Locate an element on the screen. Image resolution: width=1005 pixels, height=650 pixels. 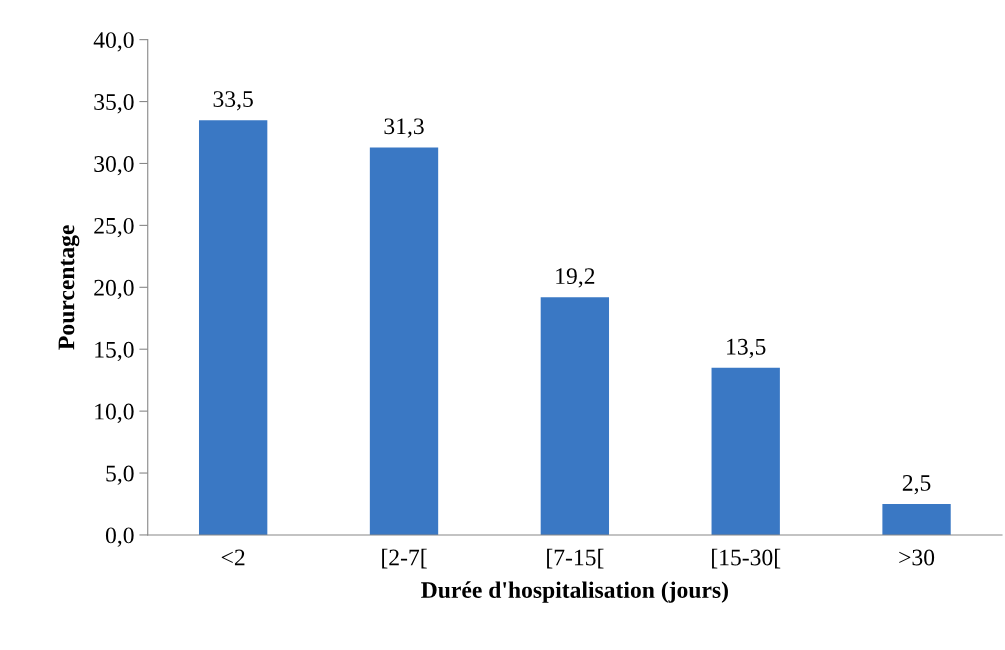
x-axis-title: Durée d'hospitalisation (jours) is located at coordinates (574, 592).